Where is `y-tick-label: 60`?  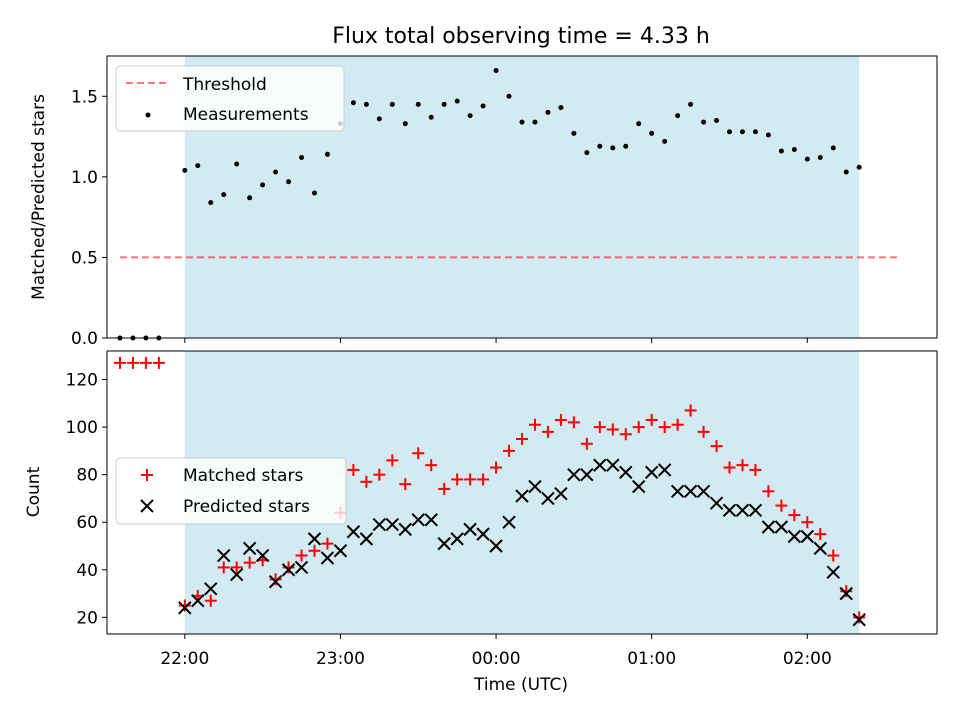 y-tick-label: 60 is located at coordinates (87, 523).